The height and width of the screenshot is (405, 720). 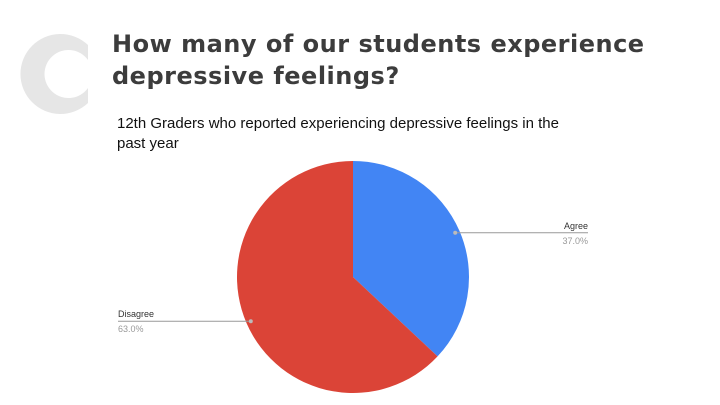 I want to click on pie-slice, so click(x=411, y=259).